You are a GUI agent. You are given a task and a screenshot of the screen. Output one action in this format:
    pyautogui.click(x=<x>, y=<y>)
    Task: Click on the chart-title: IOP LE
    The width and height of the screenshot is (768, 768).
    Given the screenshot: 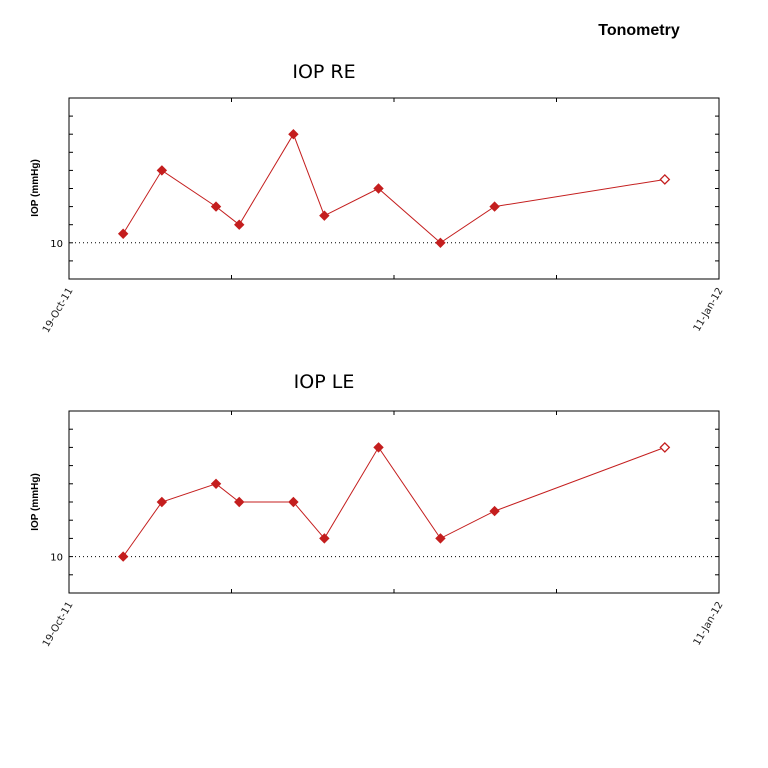 What is the action you would take?
    pyautogui.click(x=324, y=382)
    